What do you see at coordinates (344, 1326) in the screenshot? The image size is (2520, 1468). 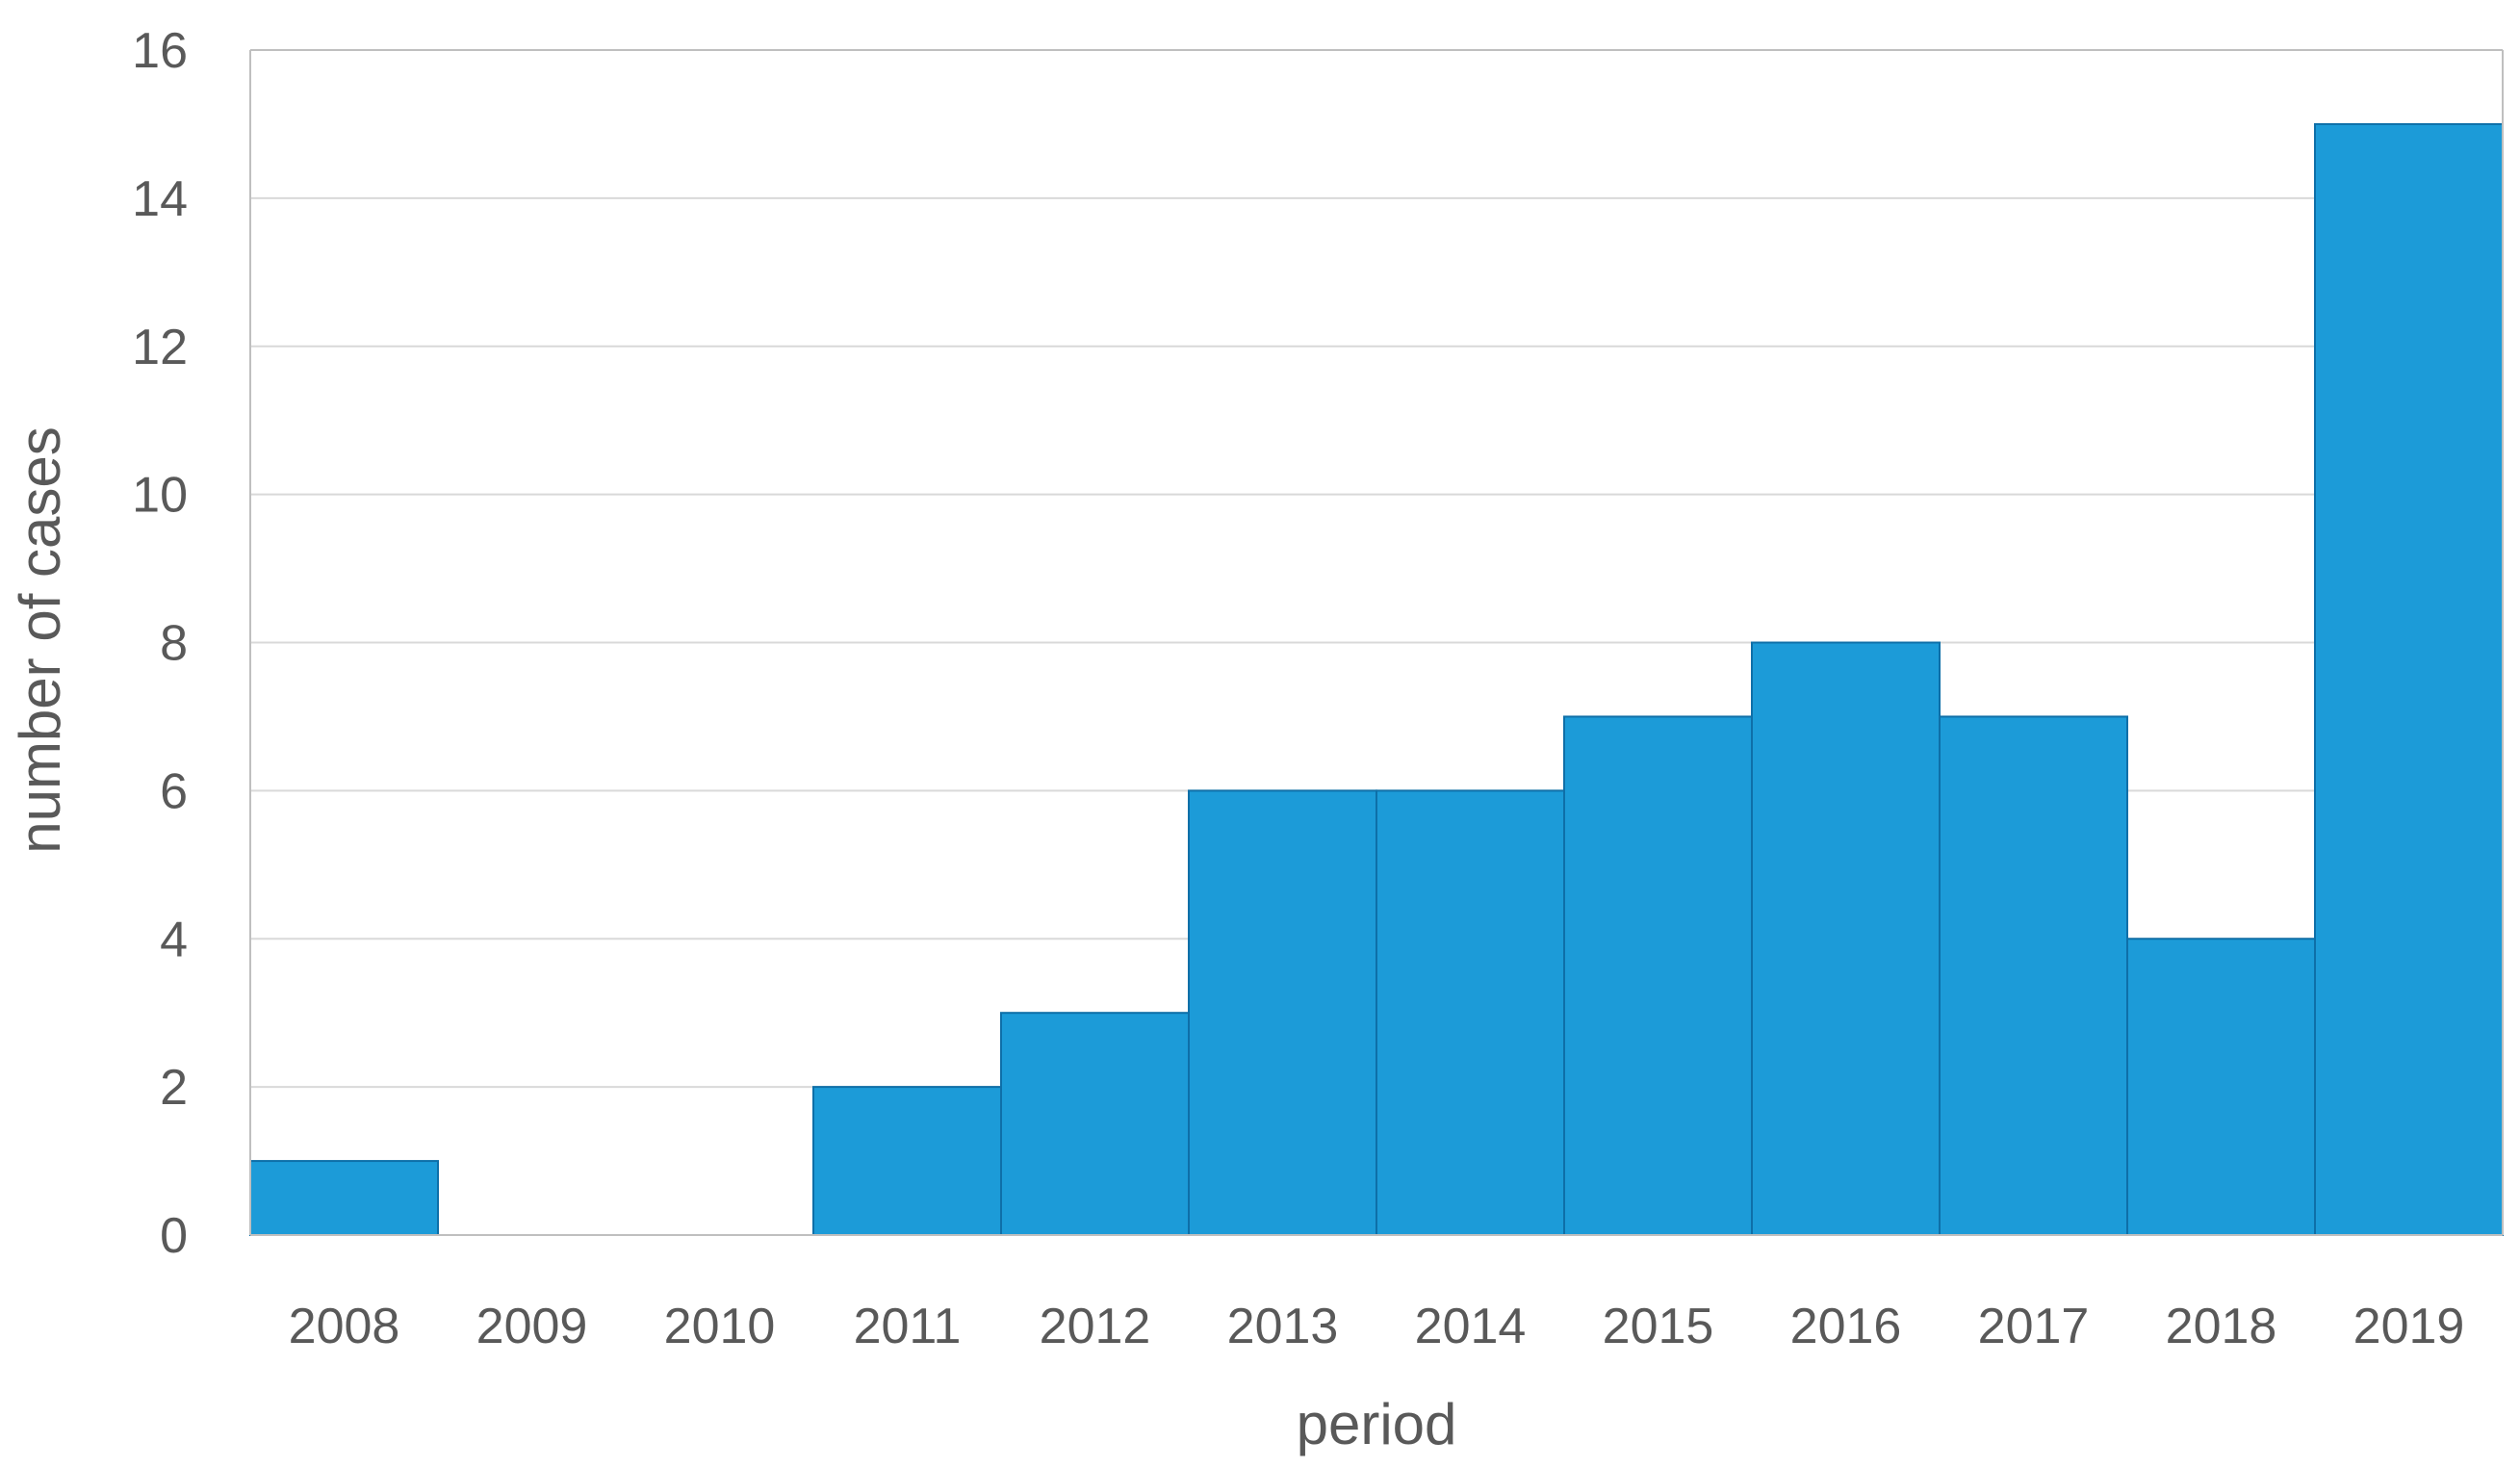 I see `x-tick-label: 2008` at bounding box center [344, 1326].